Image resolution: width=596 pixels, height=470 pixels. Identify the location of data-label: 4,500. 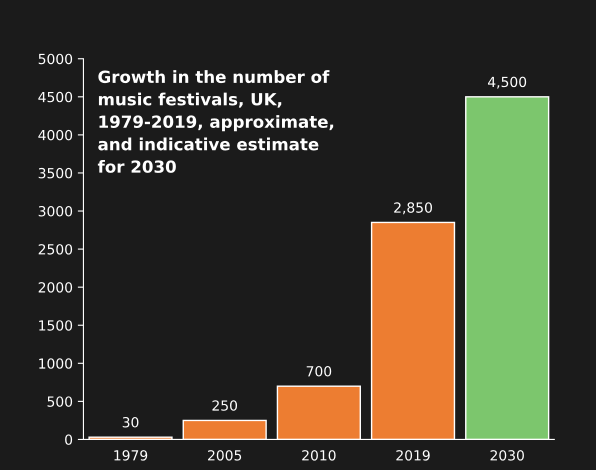
(507, 82).